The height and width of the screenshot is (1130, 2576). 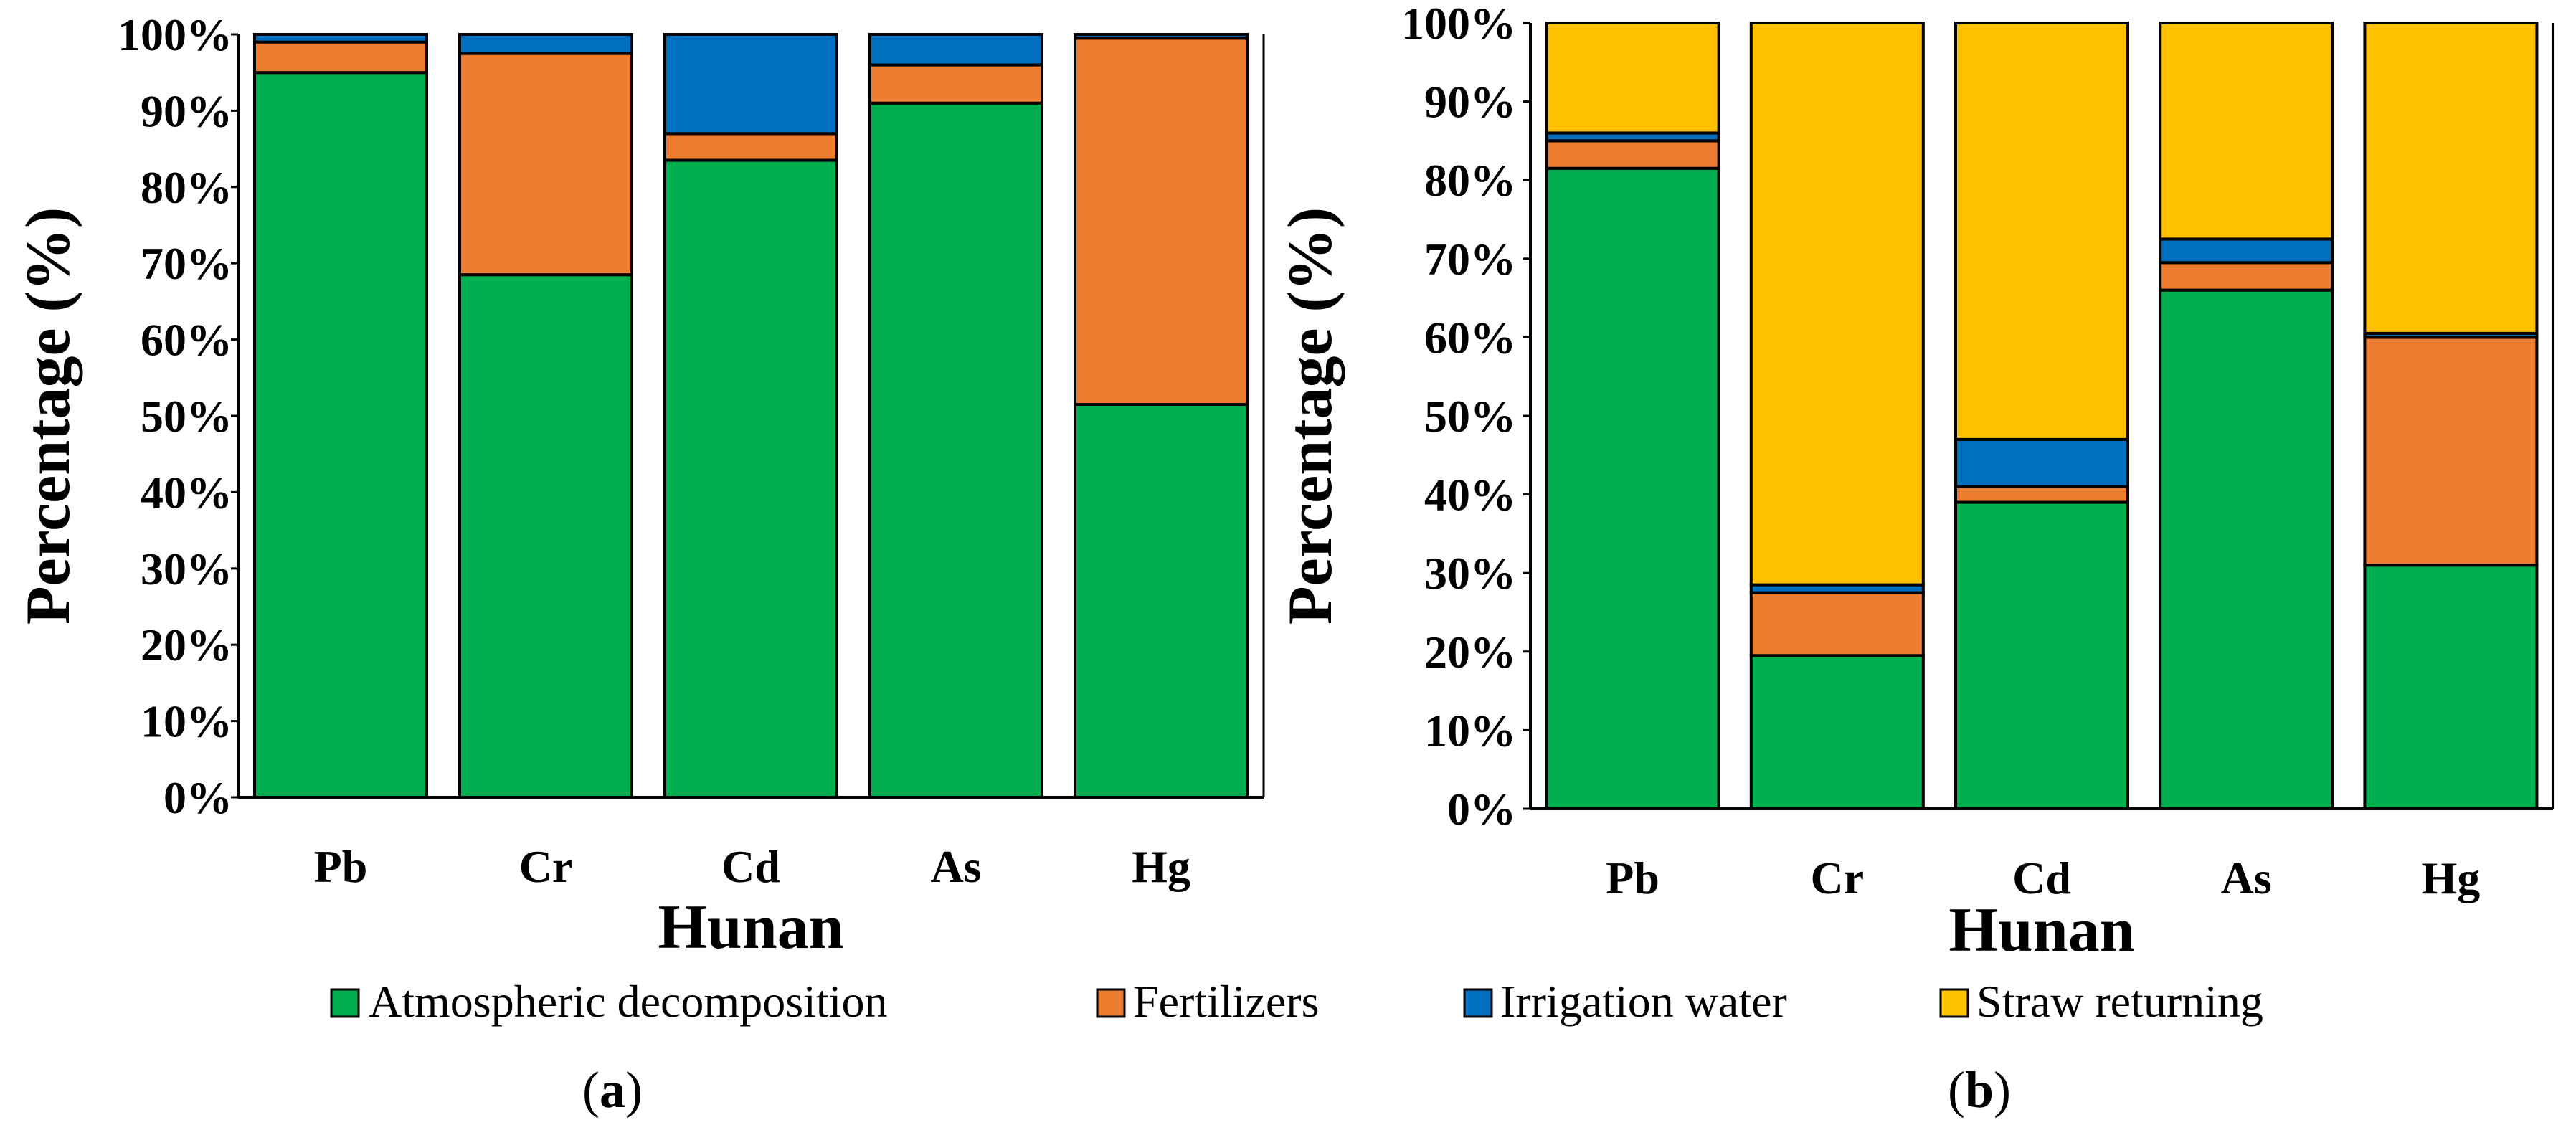 I want to click on panel-label-b: (b), so click(x=1979, y=1090).